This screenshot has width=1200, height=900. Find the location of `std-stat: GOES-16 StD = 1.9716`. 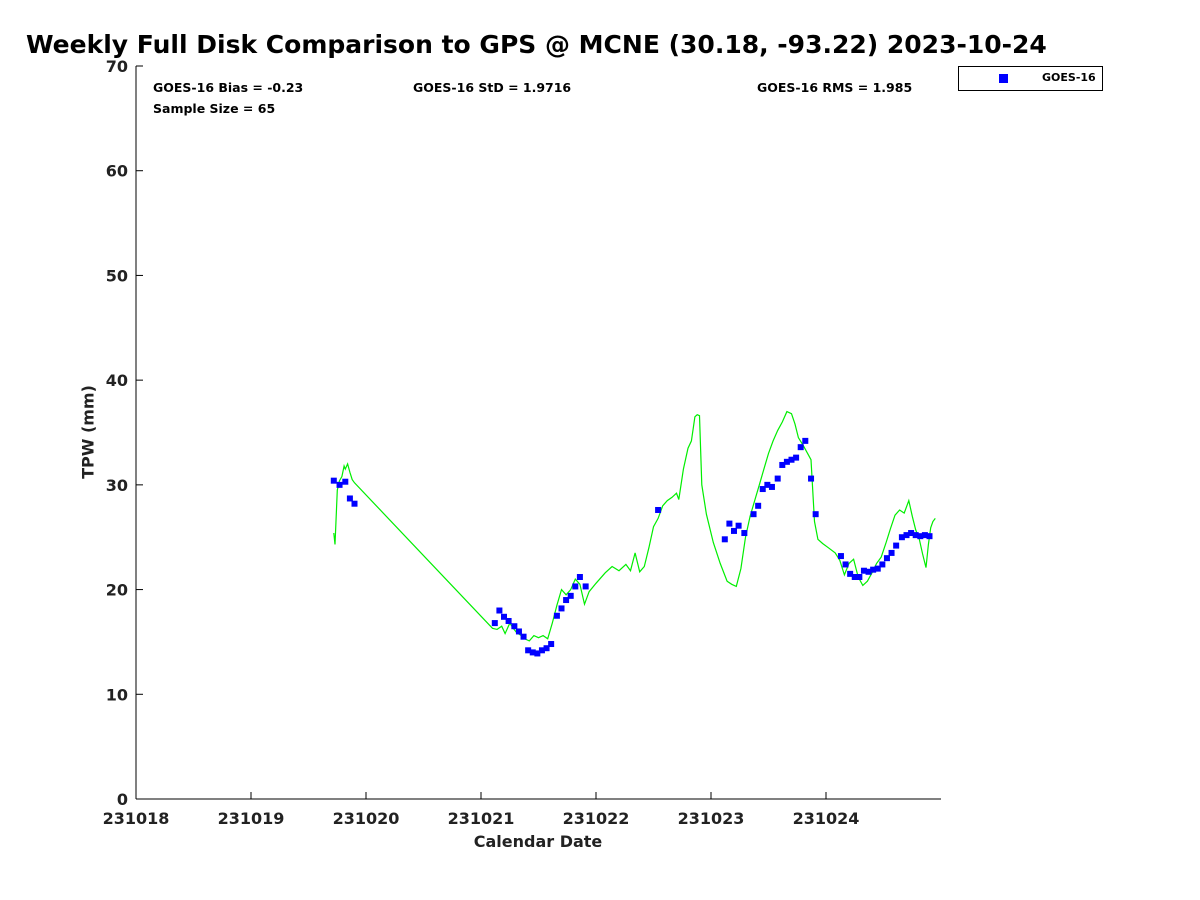

std-stat: GOES-16 StD = 1.9716 is located at coordinates (492, 87).